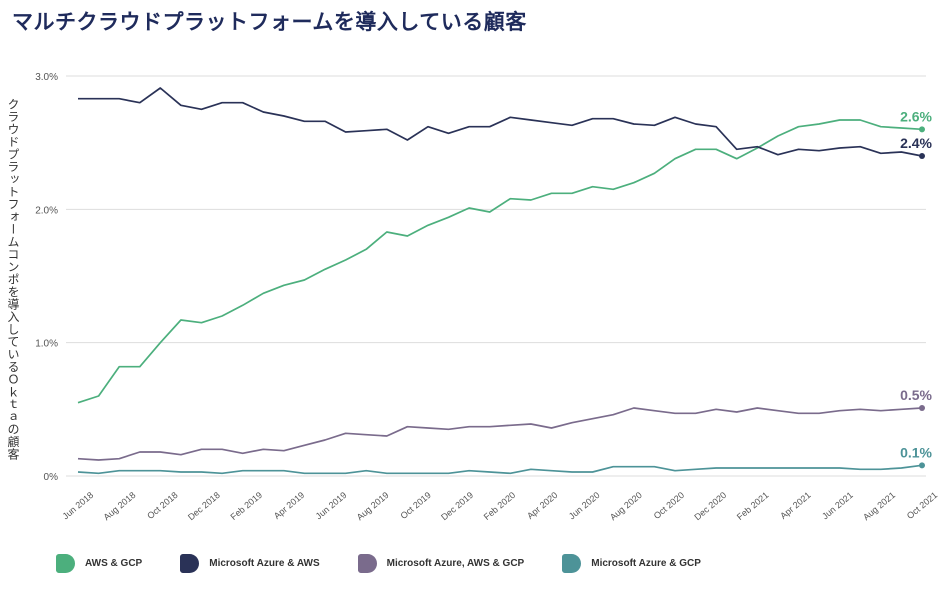  I want to click on x-tick-label: Jun 2021, so click(837, 505).